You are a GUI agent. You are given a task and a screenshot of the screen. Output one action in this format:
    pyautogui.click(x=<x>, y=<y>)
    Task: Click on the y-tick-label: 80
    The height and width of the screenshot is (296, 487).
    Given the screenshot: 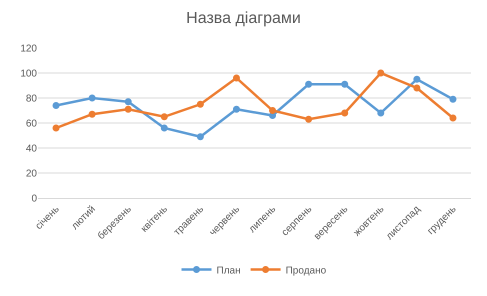 What is the action you would take?
    pyautogui.click(x=32, y=99)
    